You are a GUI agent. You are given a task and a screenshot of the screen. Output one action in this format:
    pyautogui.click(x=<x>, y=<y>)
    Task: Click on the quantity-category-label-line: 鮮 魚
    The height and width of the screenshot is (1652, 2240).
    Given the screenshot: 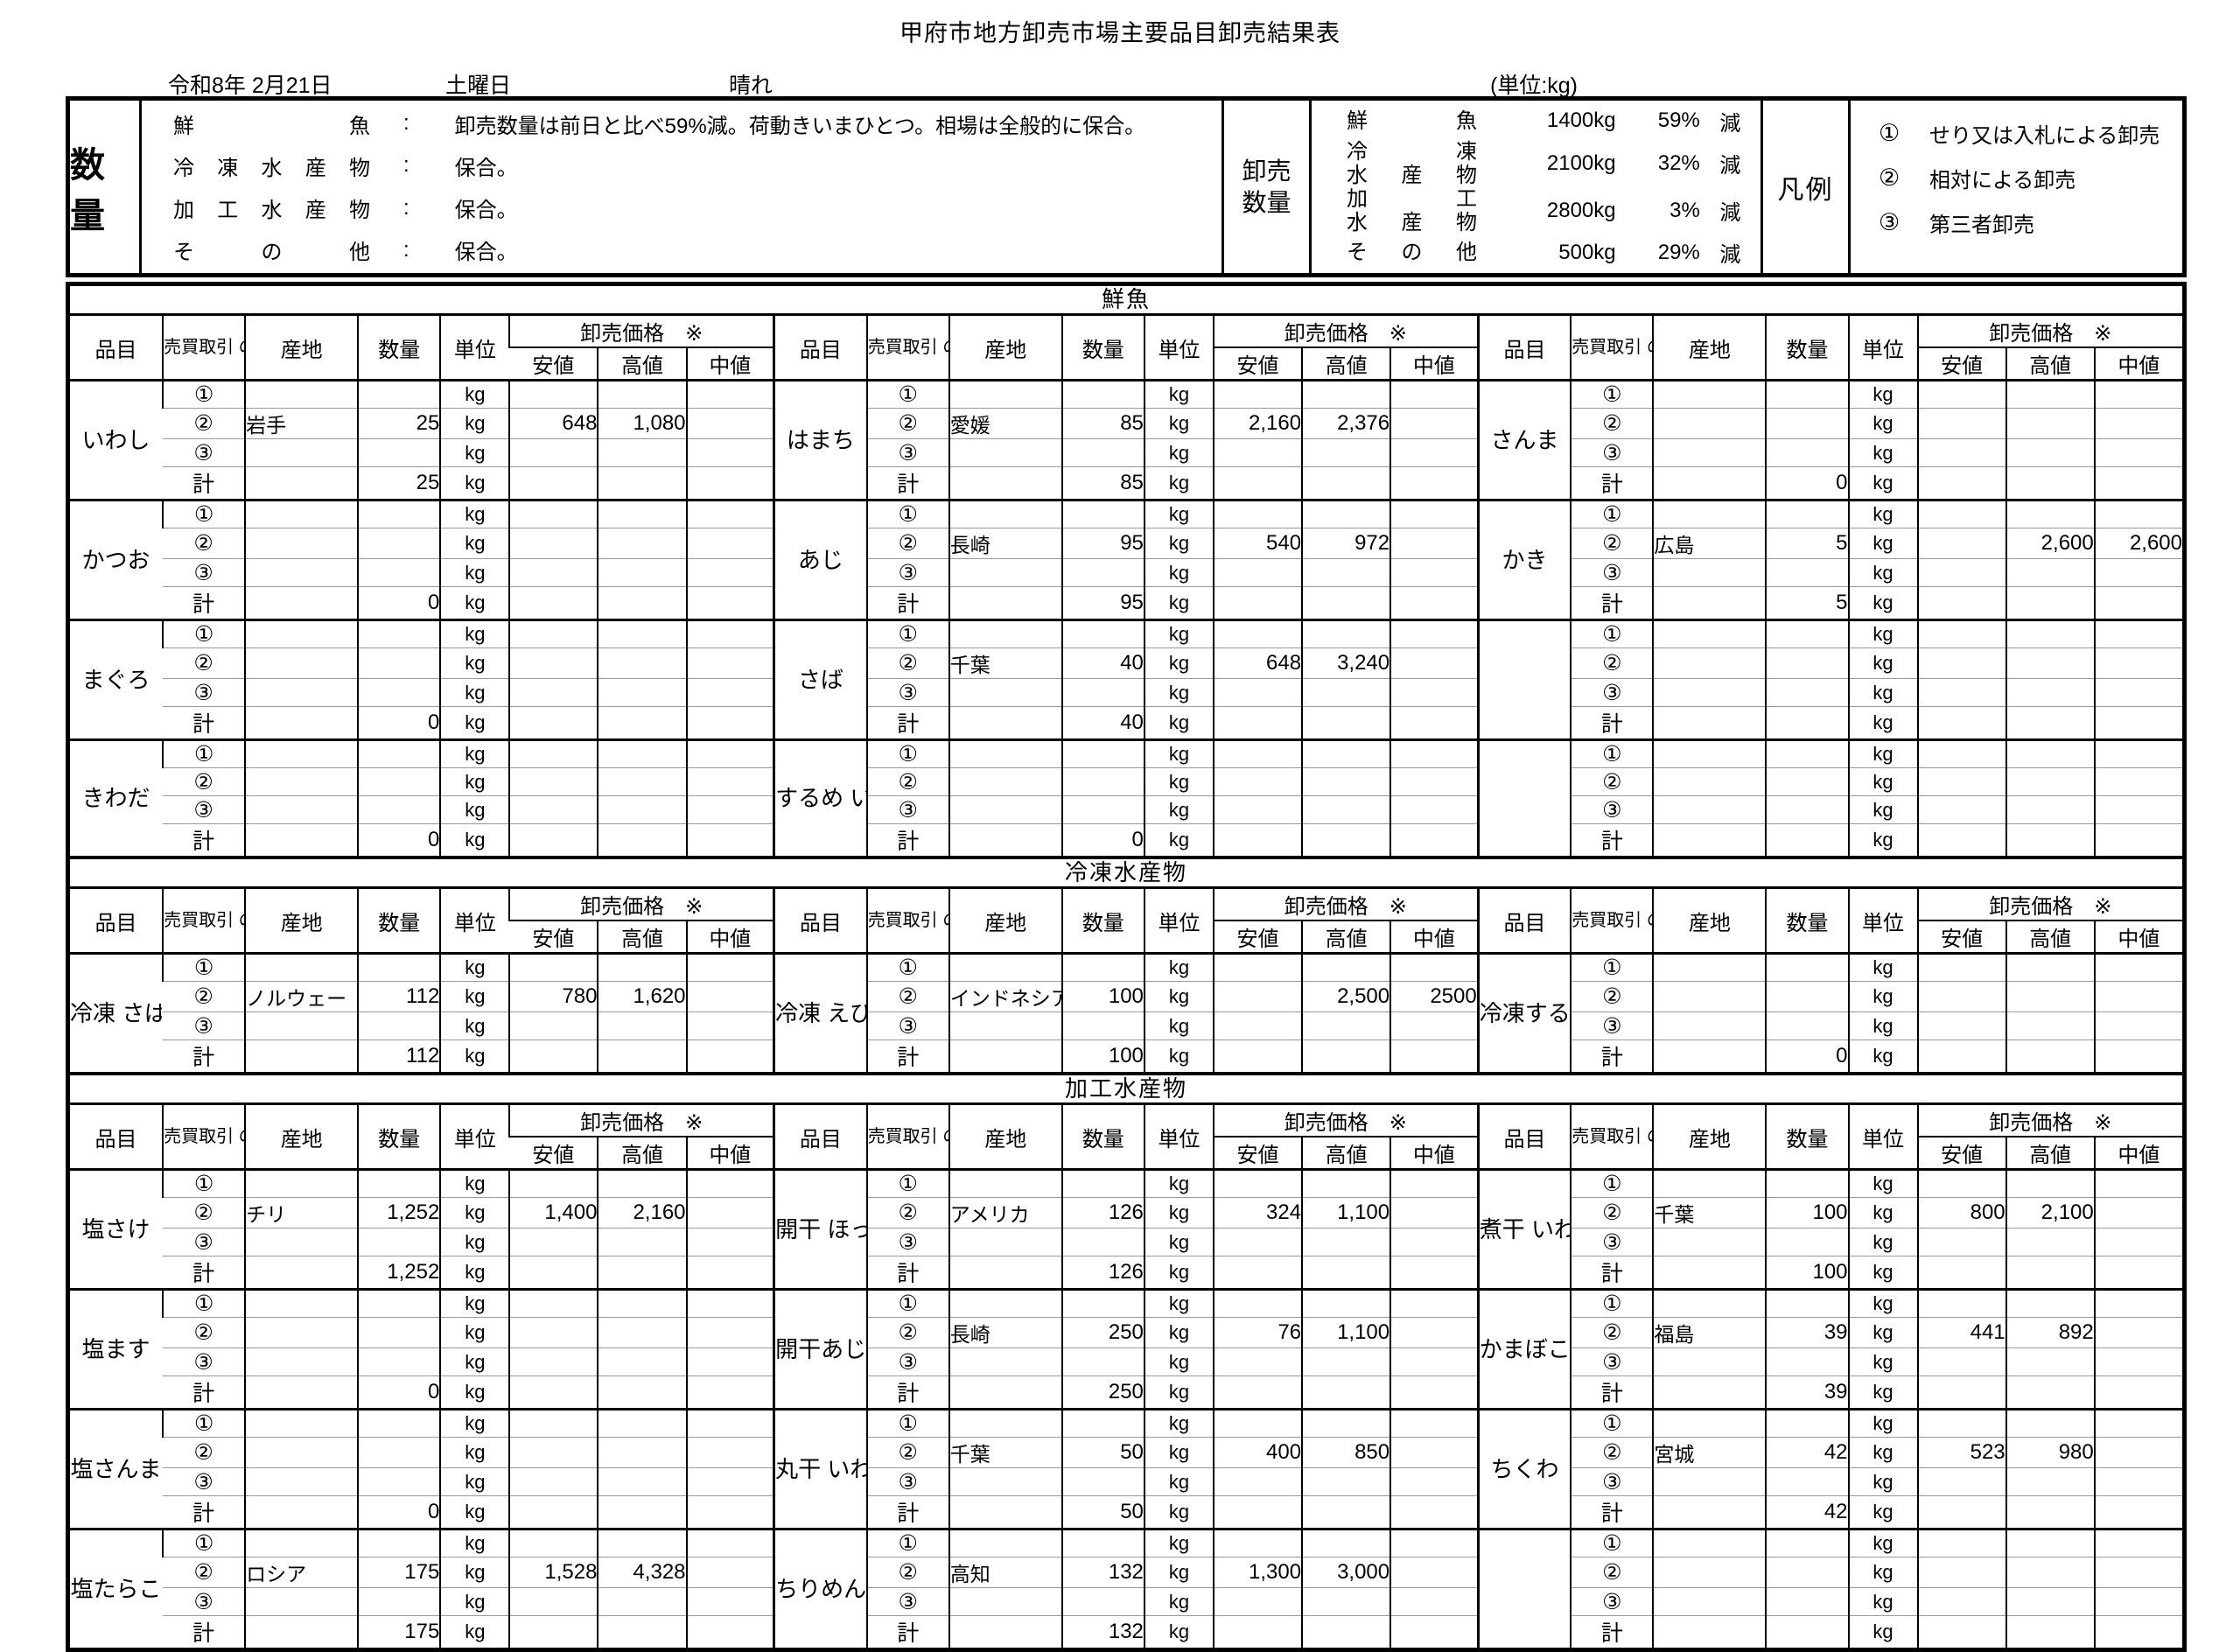 What is the action you would take?
    pyautogui.click(x=1412, y=120)
    